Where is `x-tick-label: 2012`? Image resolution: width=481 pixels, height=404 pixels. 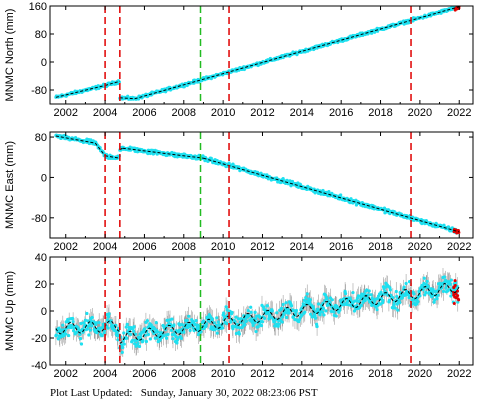
x-tick-label: 2012 is located at coordinates (262, 247).